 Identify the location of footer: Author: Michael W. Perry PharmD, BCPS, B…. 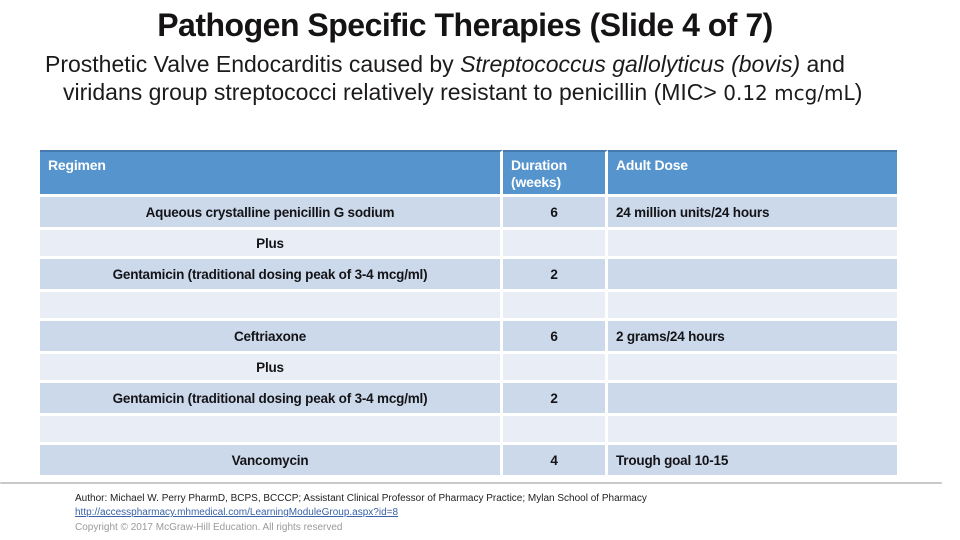
(485, 513).